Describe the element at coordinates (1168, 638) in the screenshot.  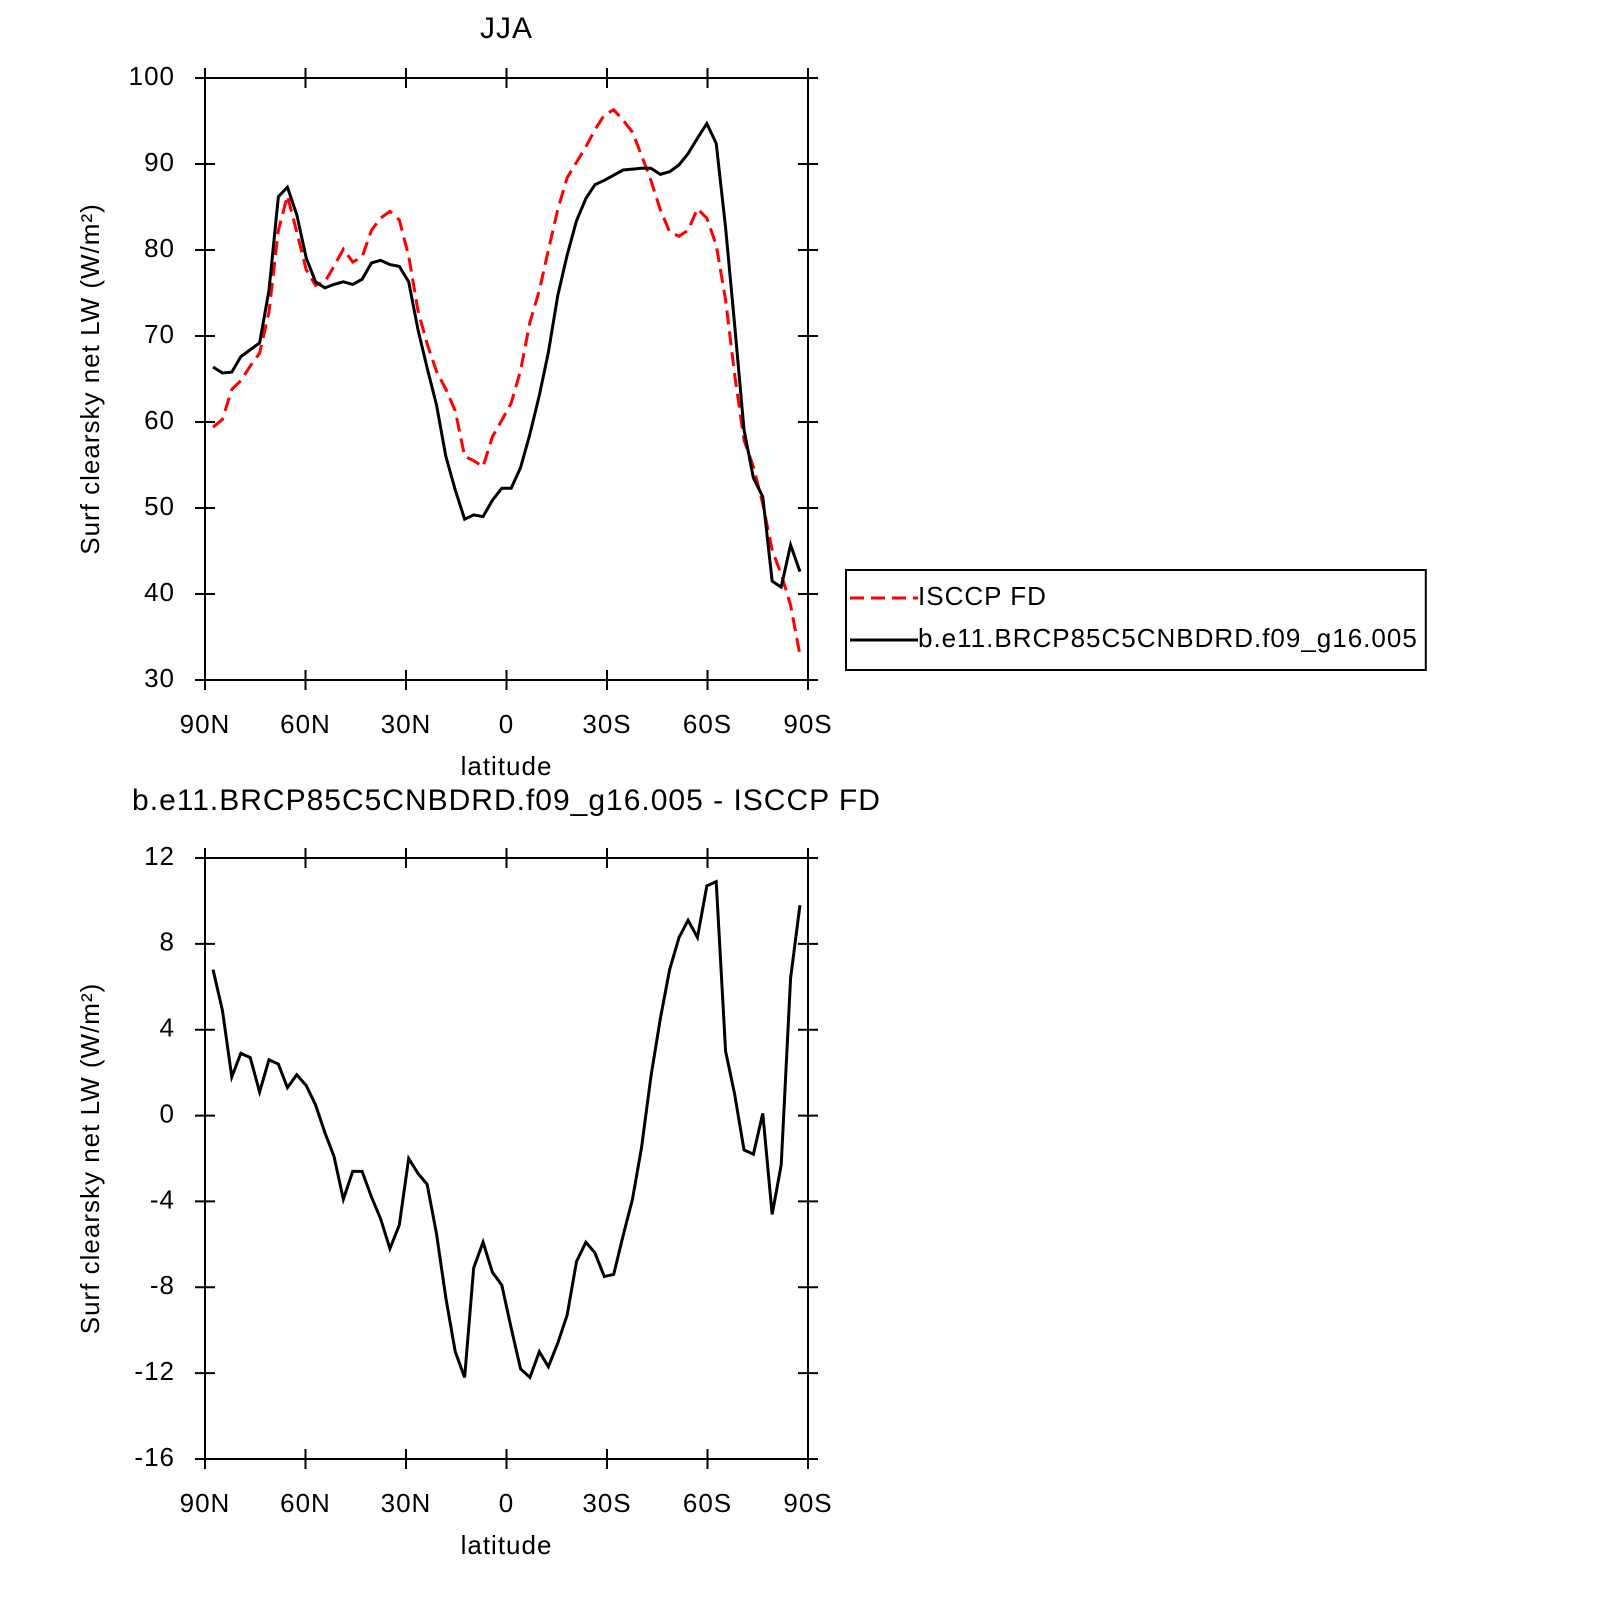
I see `legend-label: b.e11.BRCP85C5CNBDRD.f09_g16.005` at that location.